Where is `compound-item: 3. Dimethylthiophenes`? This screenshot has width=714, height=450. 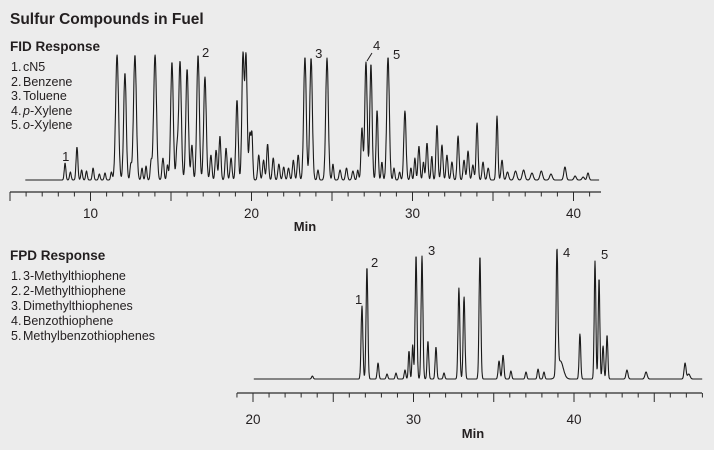 compound-item: 3. Dimethylthiophenes is located at coordinates (83, 306).